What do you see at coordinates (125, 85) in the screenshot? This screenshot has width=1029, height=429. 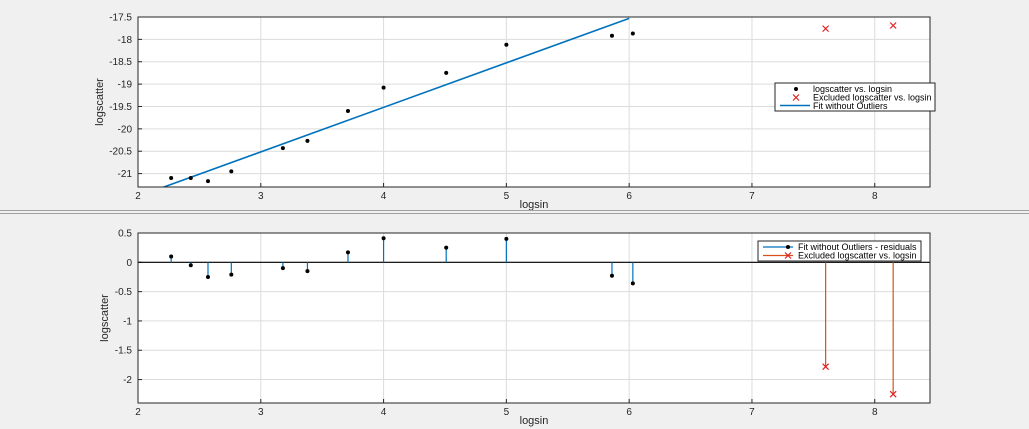 I see `y-tick-label: -19` at bounding box center [125, 85].